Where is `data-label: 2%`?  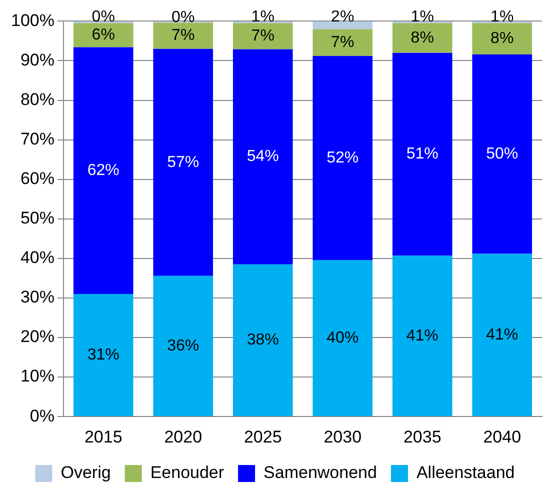
data-label: 2% is located at coordinates (342, 17).